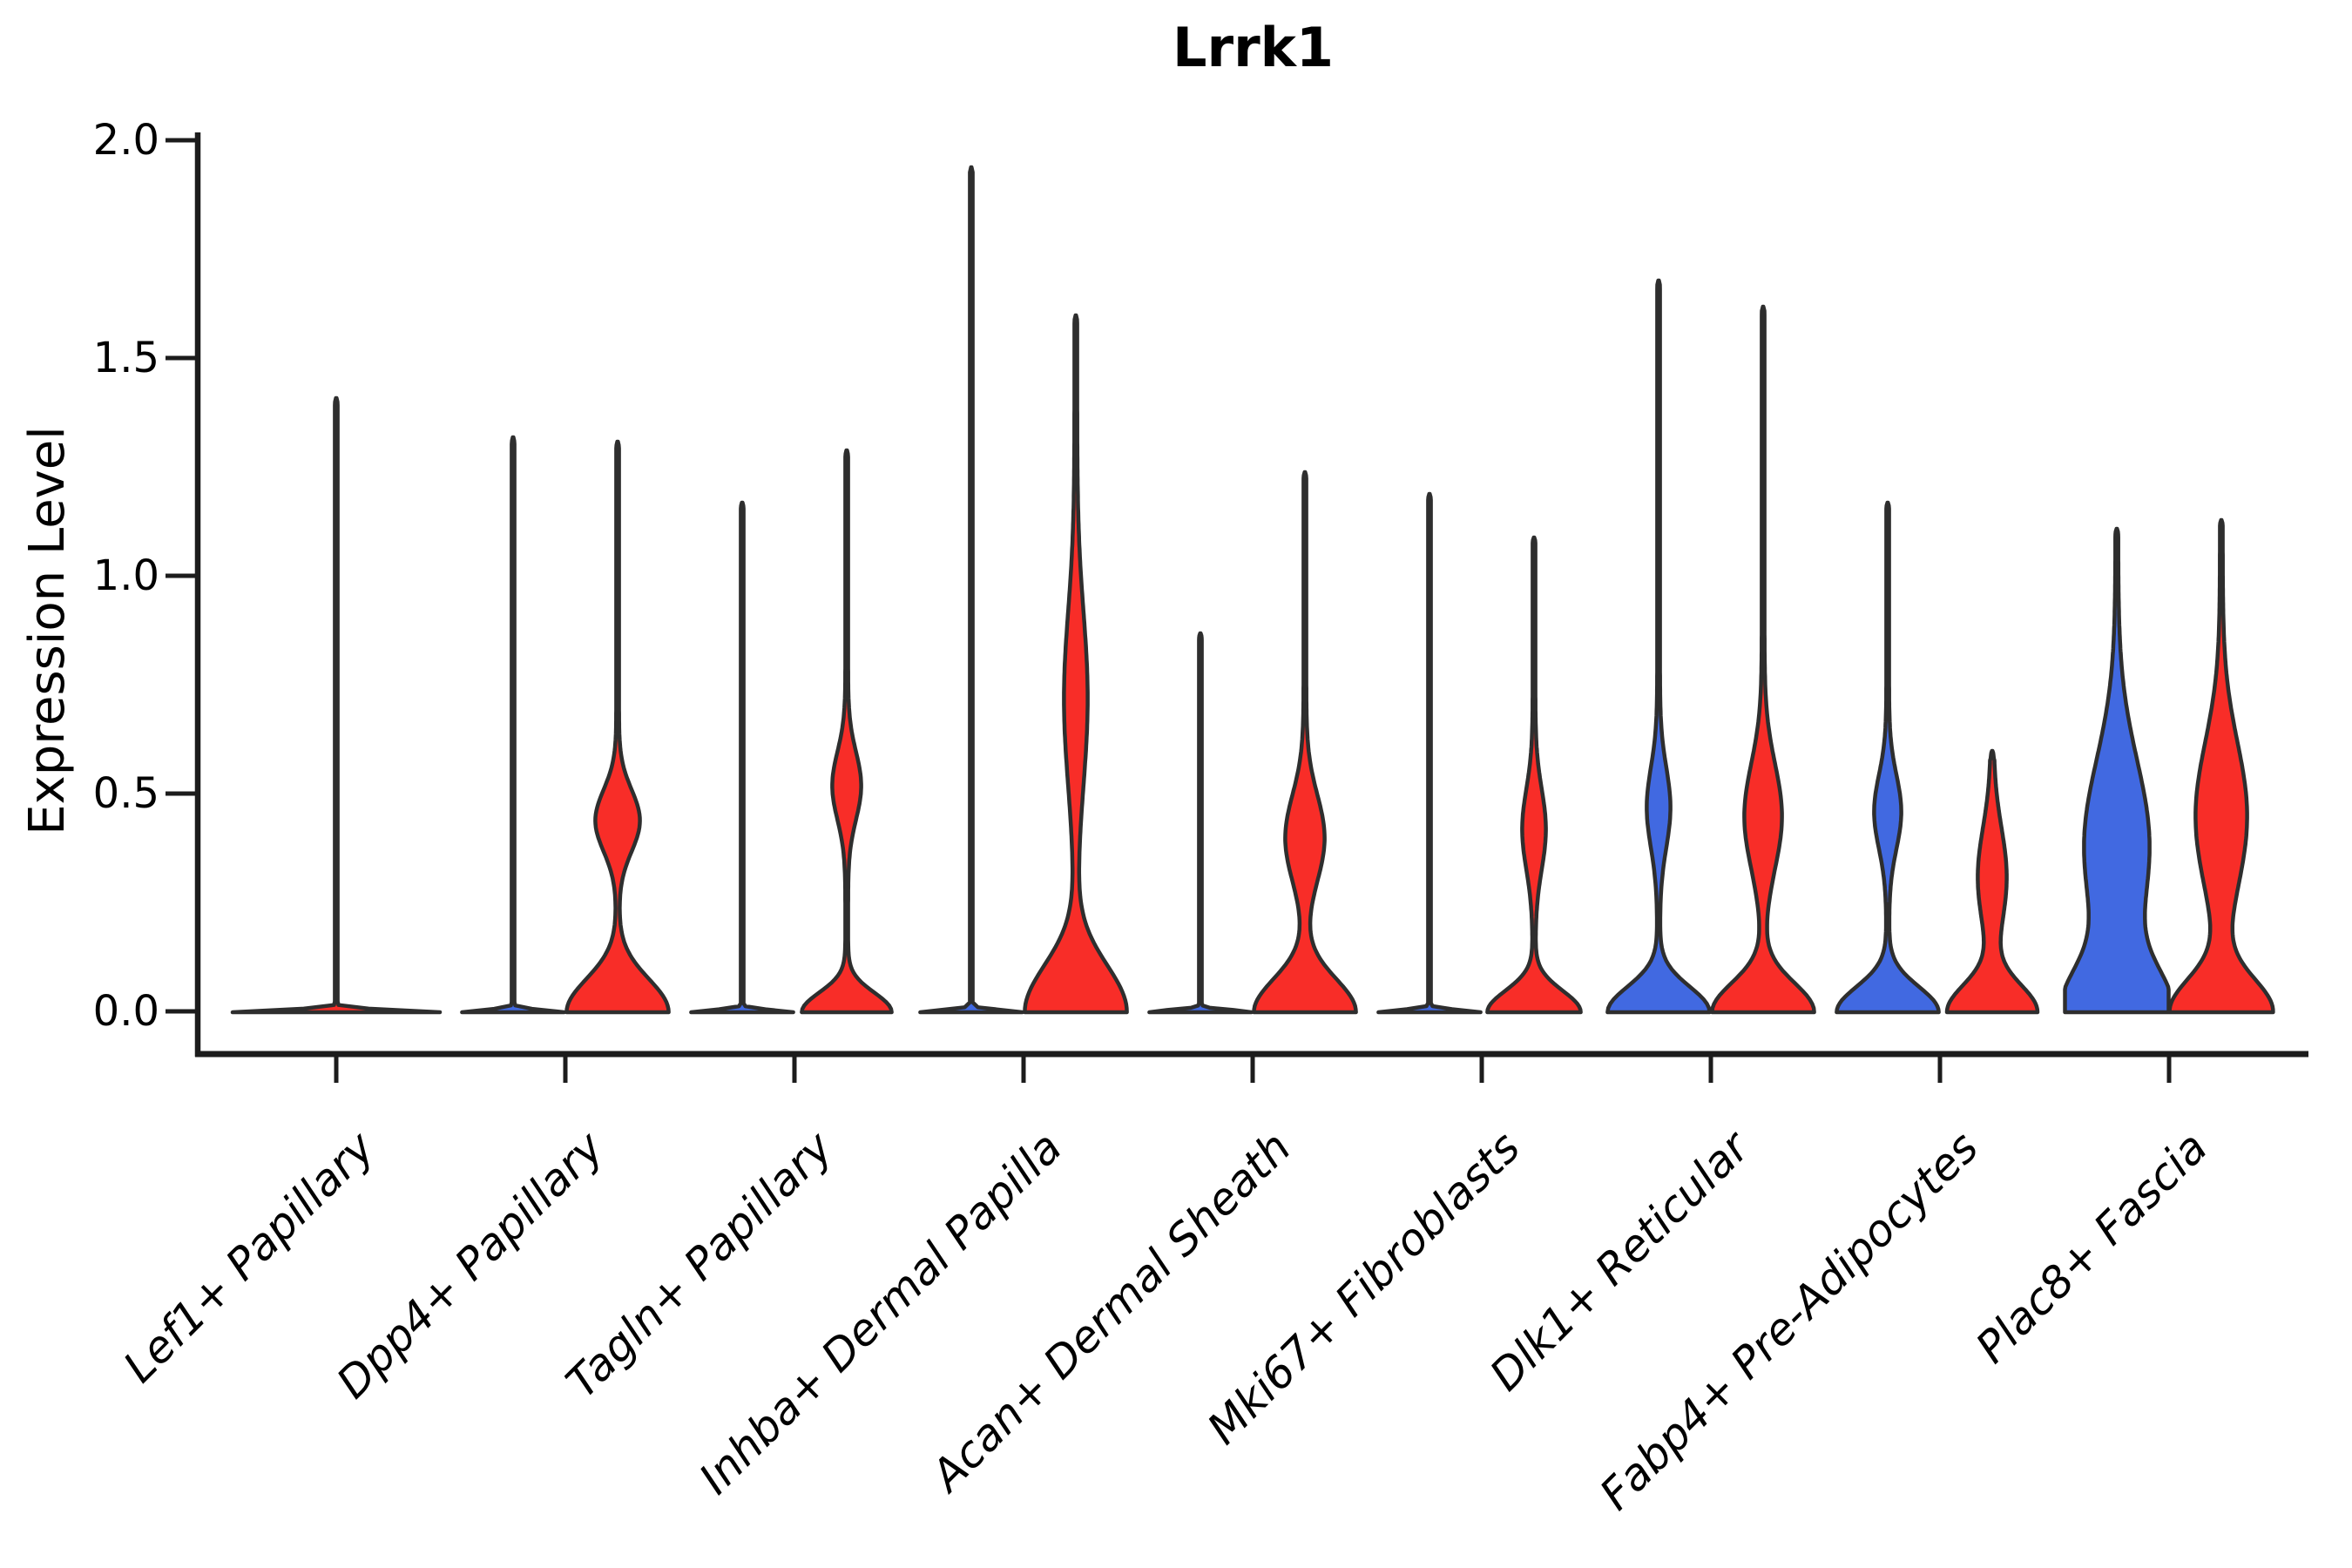  Describe the element at coordinates (125, 793) in the screenshot. I see `y-tick-label: 0.5` at that location.